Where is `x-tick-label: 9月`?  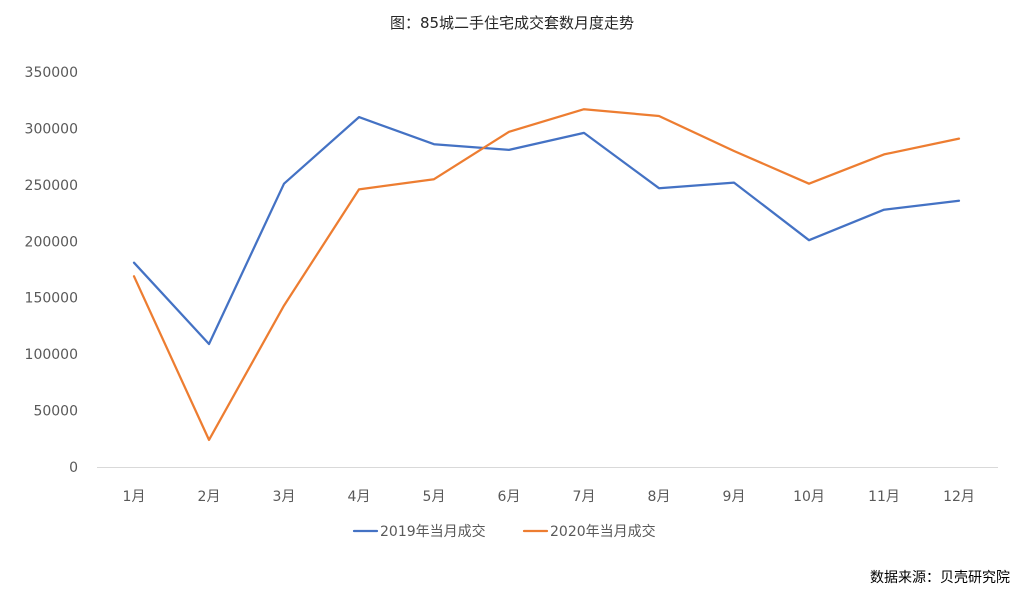
x-tick-label: 9月 is located at coordinates (734, 497).